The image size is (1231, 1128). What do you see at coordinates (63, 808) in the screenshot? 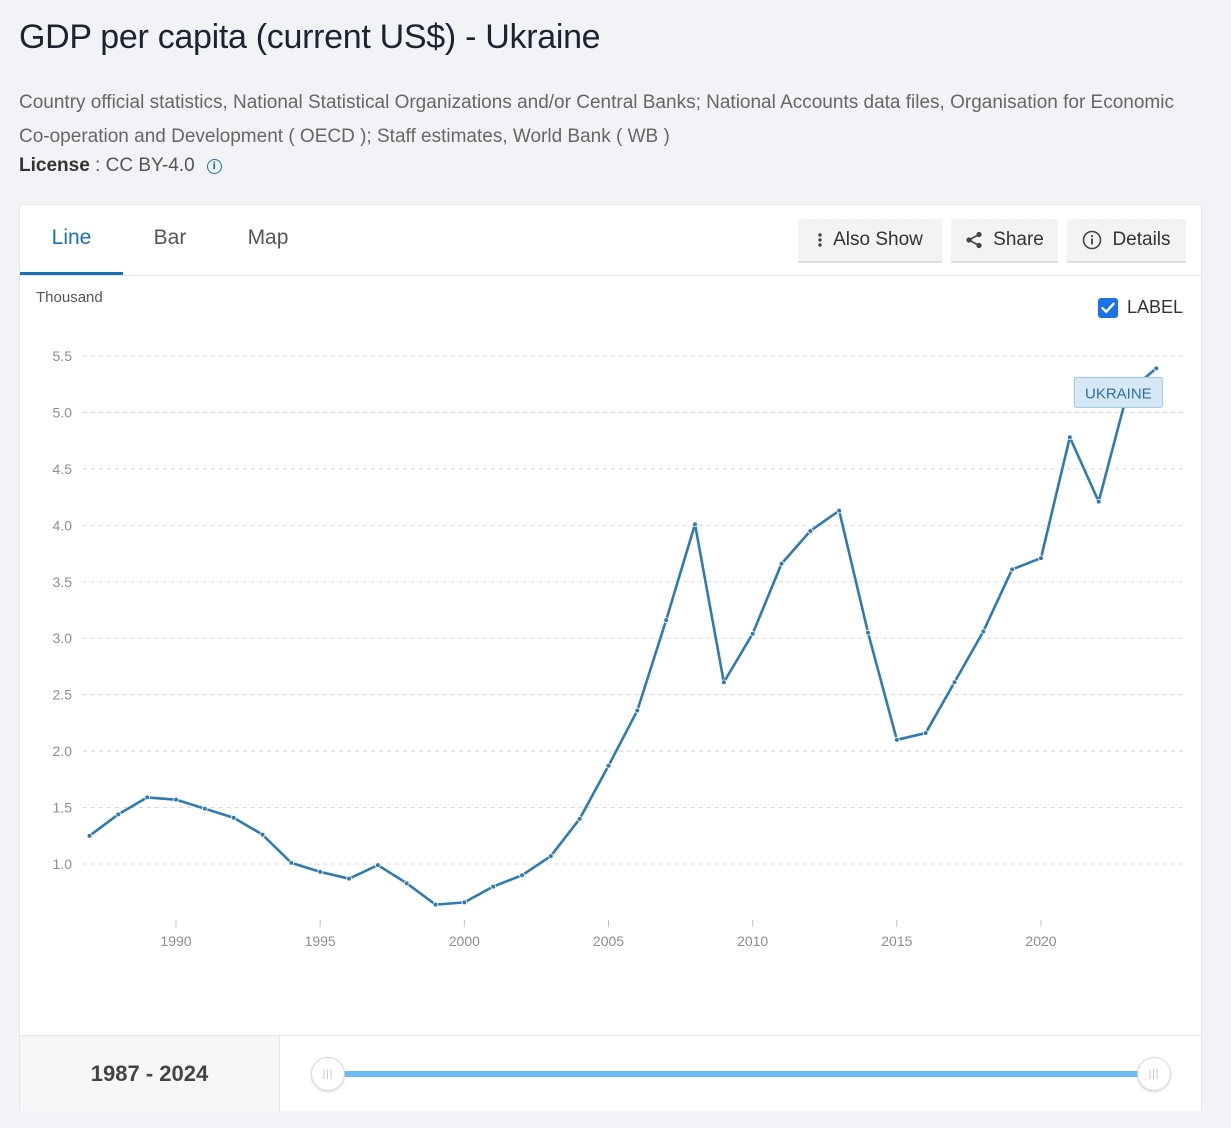
I see `y-tick-label: 1.5` at bounding box center [63, 808].